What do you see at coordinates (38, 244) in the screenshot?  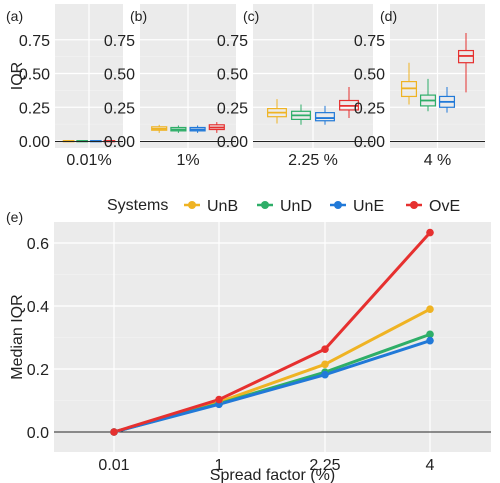 I see `y-tick-label: 0.6` at bounding box center [38, 244].